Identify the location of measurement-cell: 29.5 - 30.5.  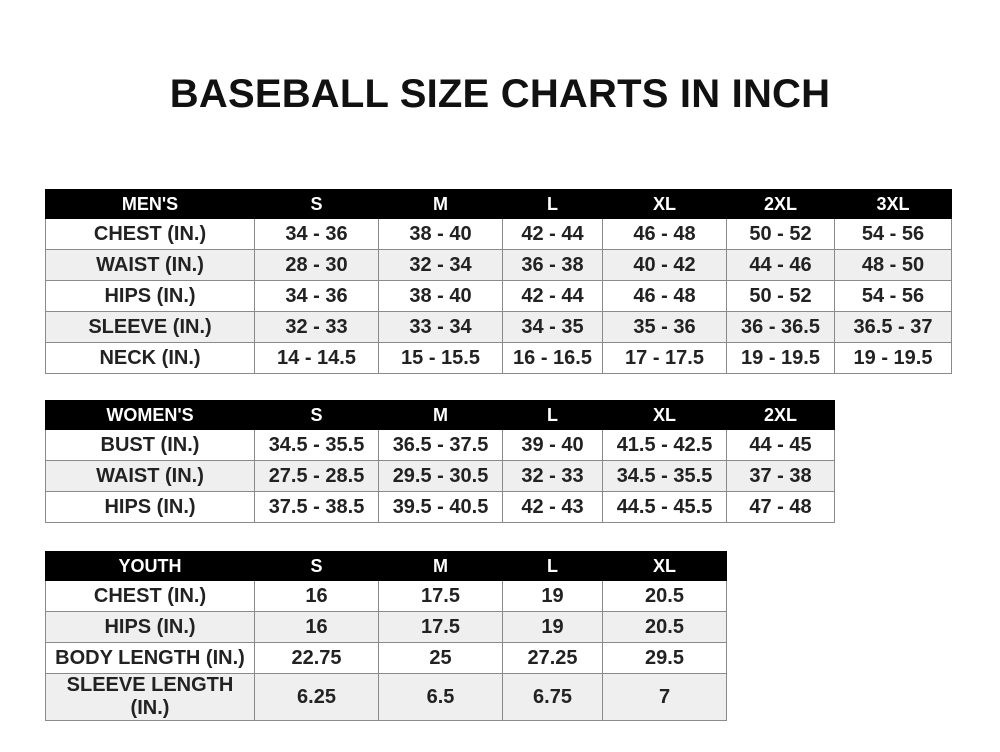
(440, 476).